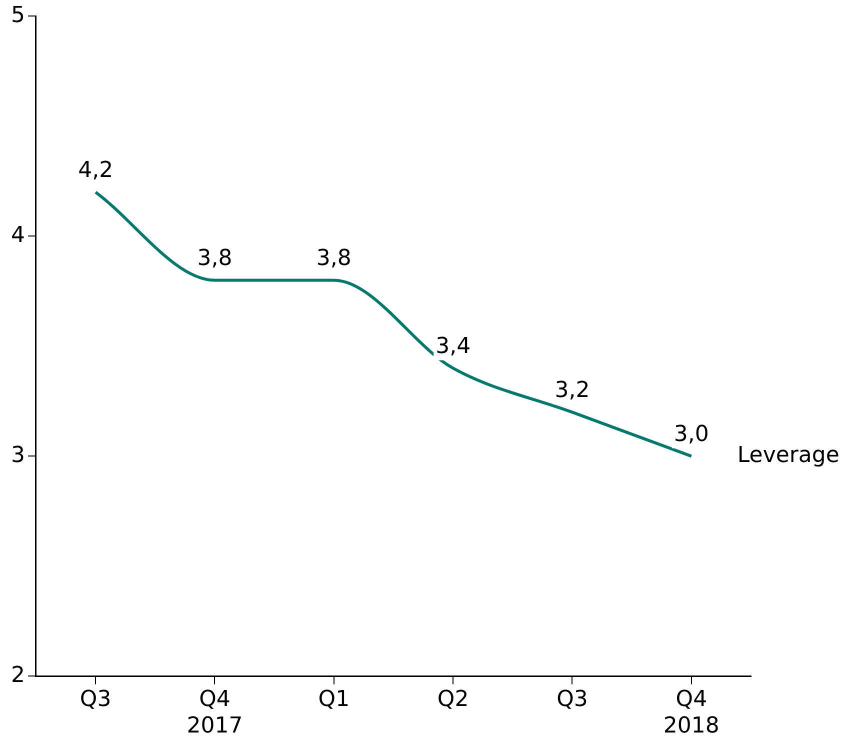  Describe the element at coordinates (453, 346) in the screenshot. I see `data-label: 3,4` at that location.